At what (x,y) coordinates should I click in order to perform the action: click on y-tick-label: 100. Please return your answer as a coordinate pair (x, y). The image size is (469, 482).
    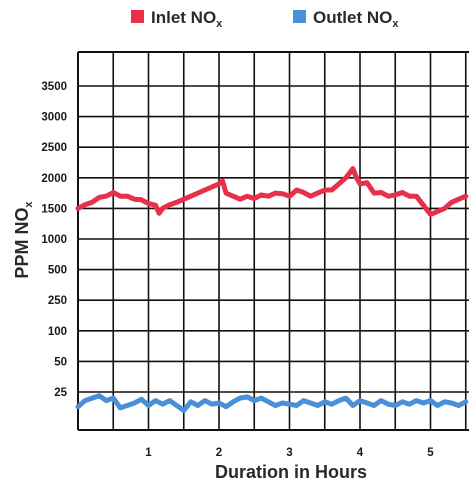
    Looking at the image, I should click on (57, 332).